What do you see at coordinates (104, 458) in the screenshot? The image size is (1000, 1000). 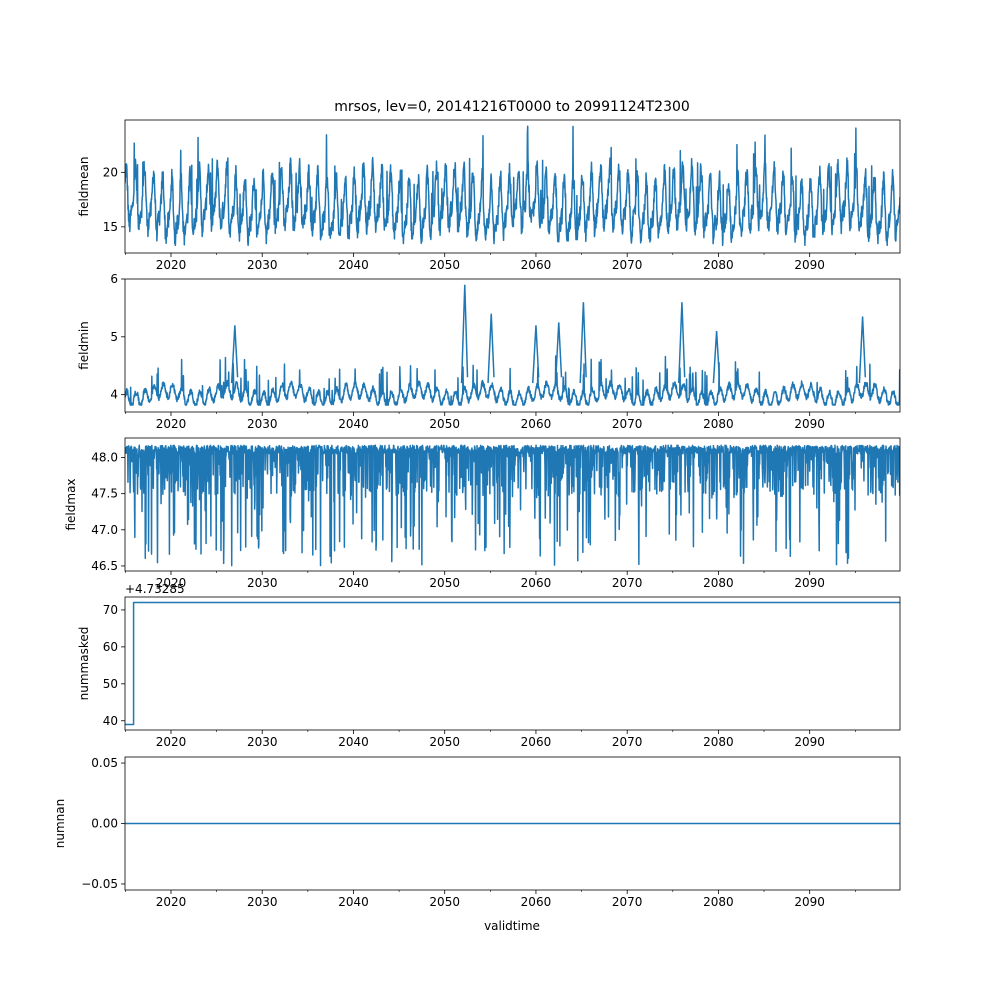 I see `y-tick-label: 48.0` at bounding box center [104, 458].